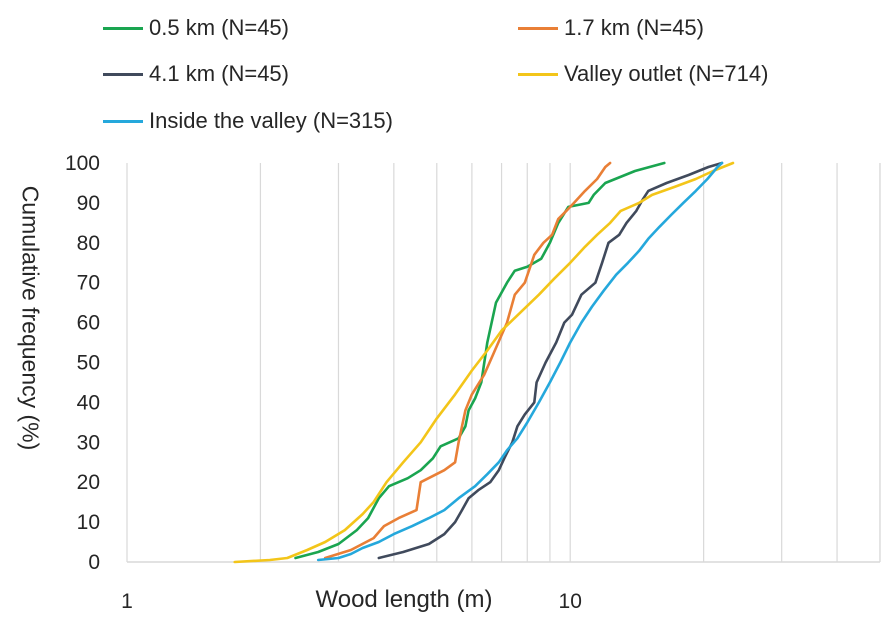  I want to click on legend-label: 4.1 km (N=45), so click(219, 73).